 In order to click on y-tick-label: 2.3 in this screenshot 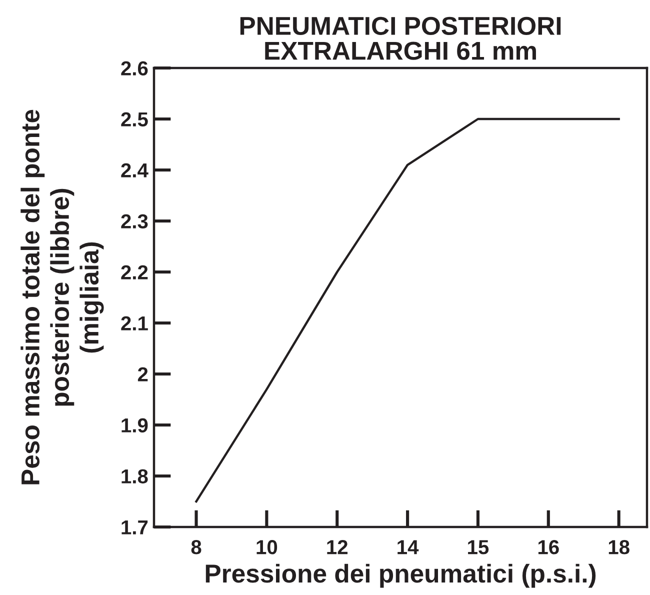, I will do `click(134, 221)`.